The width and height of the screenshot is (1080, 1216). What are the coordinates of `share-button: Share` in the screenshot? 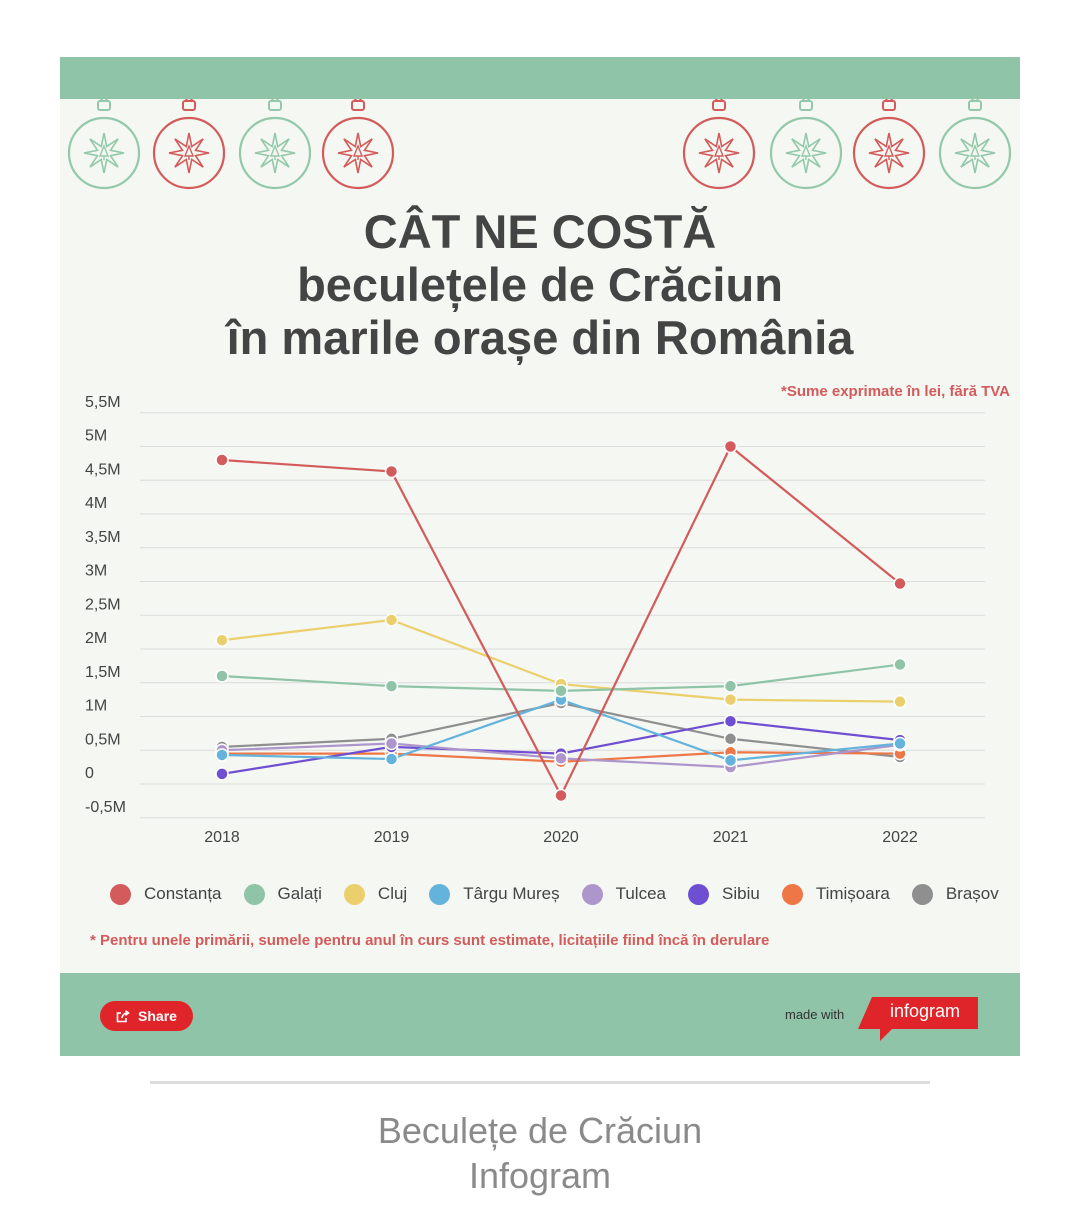 It's located at (146, 1016).